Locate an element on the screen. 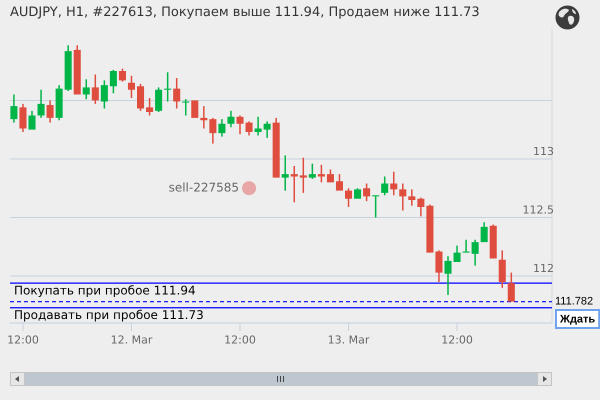 This screenshot has width=600, height=400. y-tick-label: 112.5 is located at coordinates (538, 209).